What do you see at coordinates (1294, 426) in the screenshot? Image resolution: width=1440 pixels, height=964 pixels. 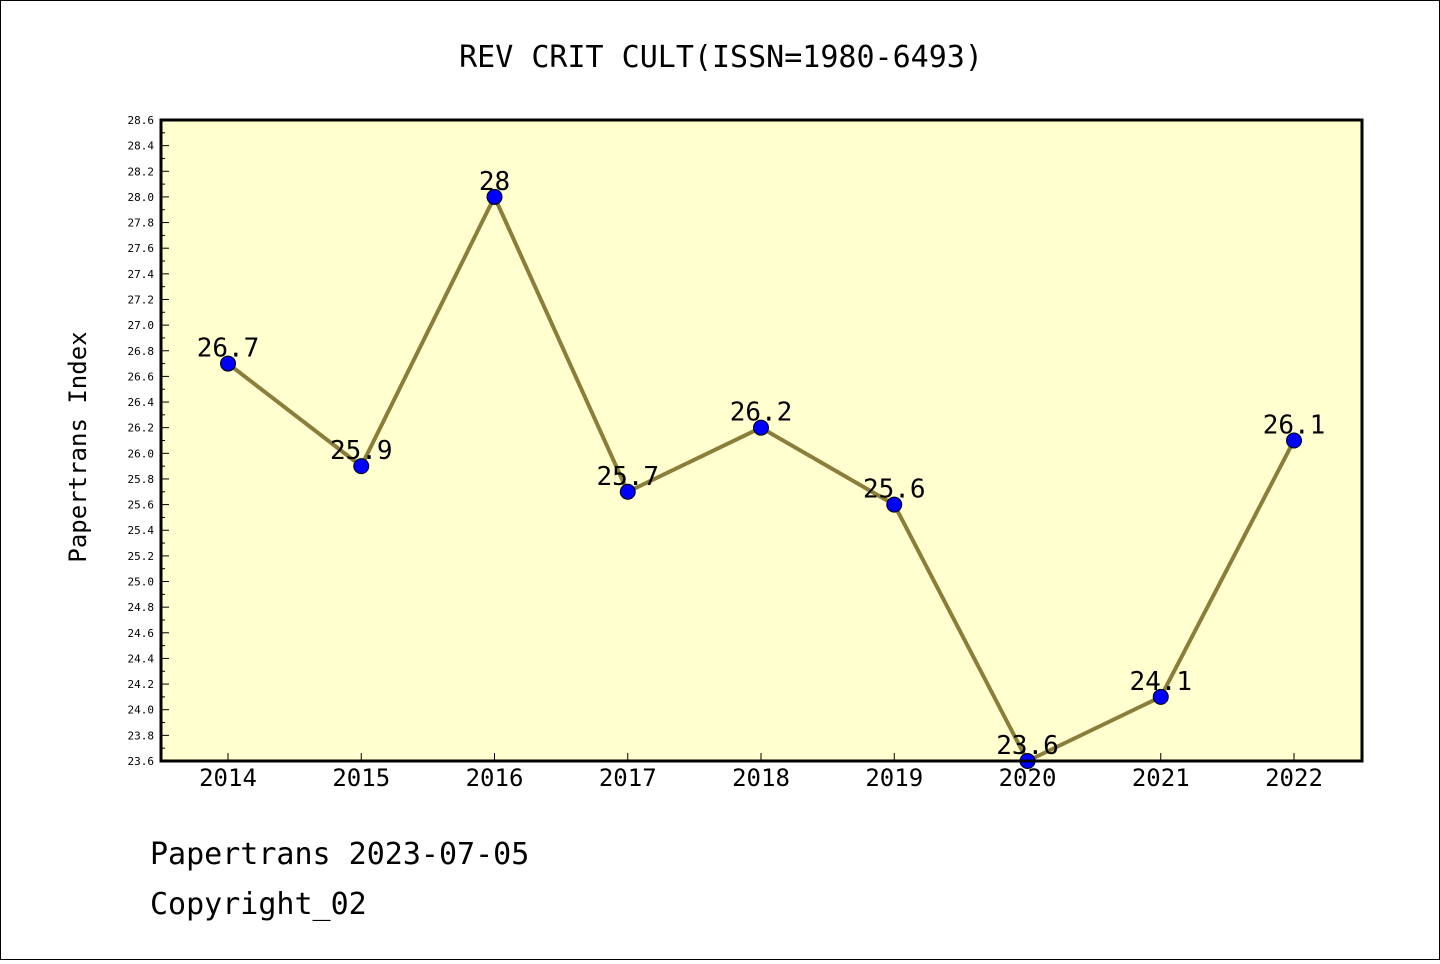 I see `data-label: 26.1` at bounding box center [1294, 426].